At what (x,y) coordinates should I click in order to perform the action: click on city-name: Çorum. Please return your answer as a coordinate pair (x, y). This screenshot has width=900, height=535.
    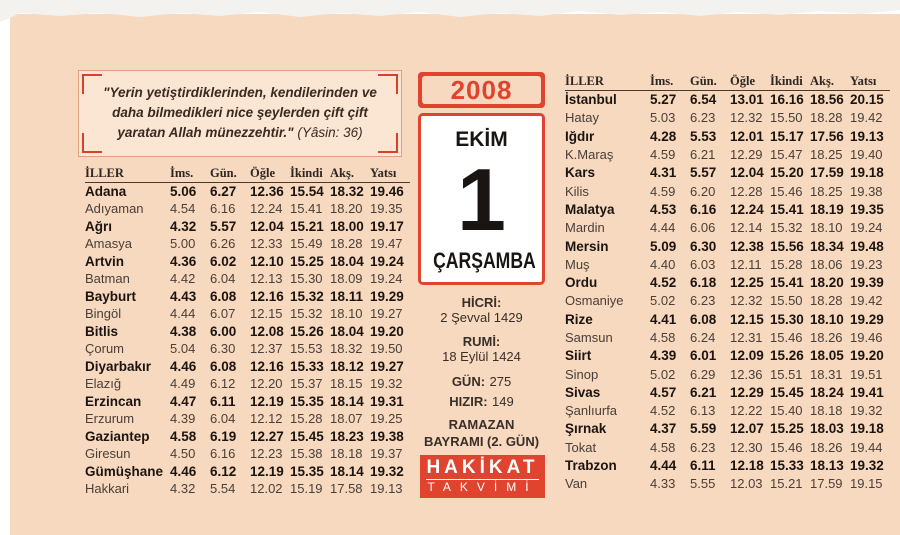
    Looking at the image, I should click on (105, 349).